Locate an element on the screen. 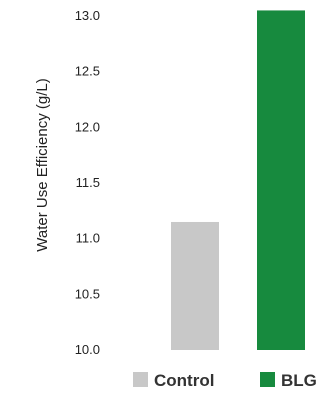 The height and width of the screenshot is (393, 331). legend: Control BLG is located at coordinates (225, 380).